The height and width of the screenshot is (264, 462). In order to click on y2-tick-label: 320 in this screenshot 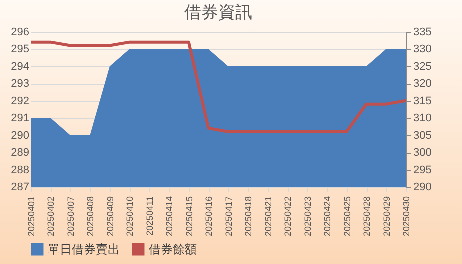, I will do `click(423, 84)`.